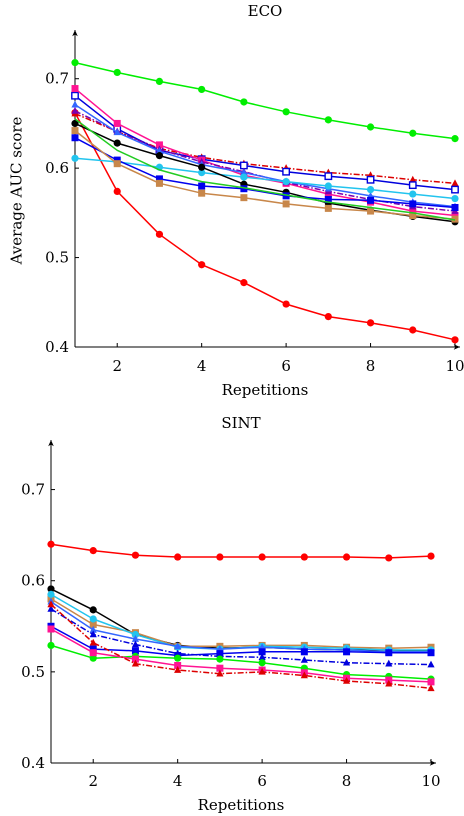  What do you see at coordinates (430, 781) in the screenshot?
I see `x-tick-label: 10` at bounding box center [430, 781].